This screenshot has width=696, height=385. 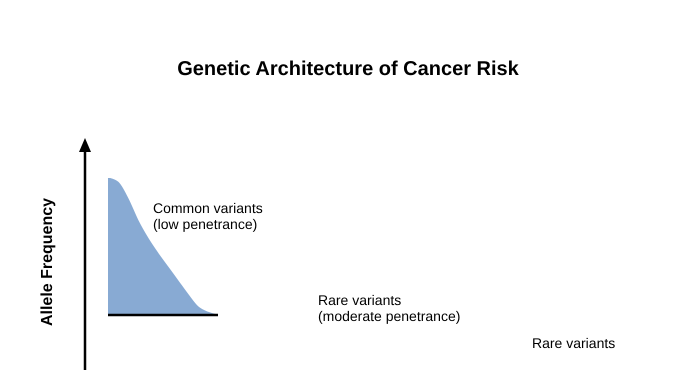 What do you see at coordinates (389, 308) in the screenshot?
I see `text: Rare variants (moderate penetrance)` at bounding box center [389, 308].